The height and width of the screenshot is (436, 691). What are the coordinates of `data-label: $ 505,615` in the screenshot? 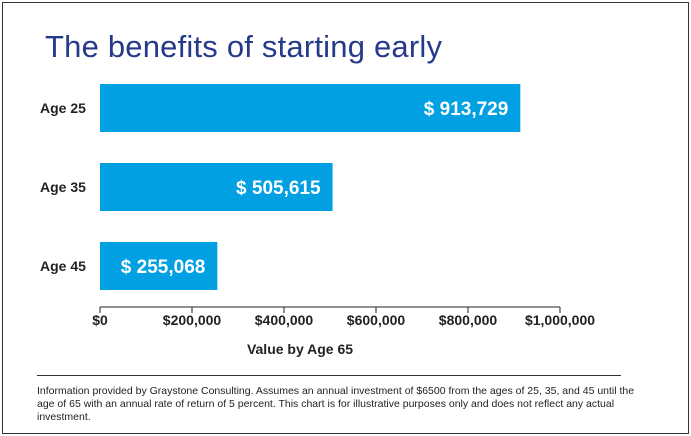 It's located at (278, 188).